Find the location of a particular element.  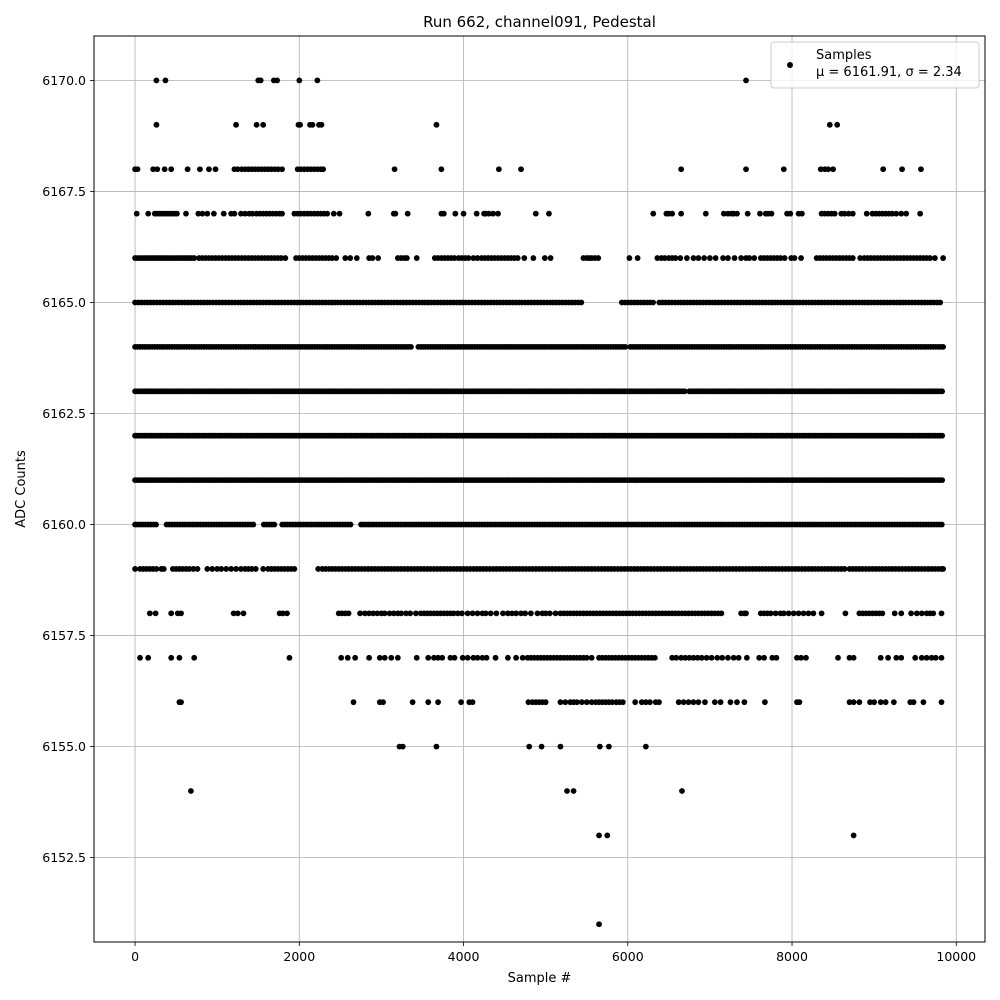

legend: Samples μ = 6161.91, σ = 2.34 is located at coordinates (875, 65).